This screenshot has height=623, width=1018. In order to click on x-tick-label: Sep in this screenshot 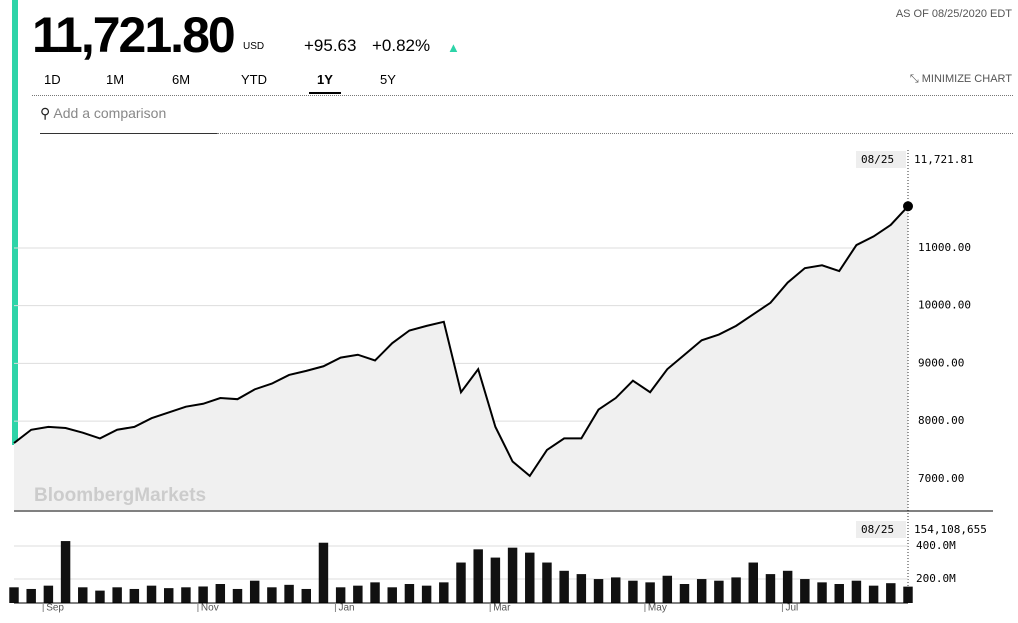, I will do `click(55, 608)`.